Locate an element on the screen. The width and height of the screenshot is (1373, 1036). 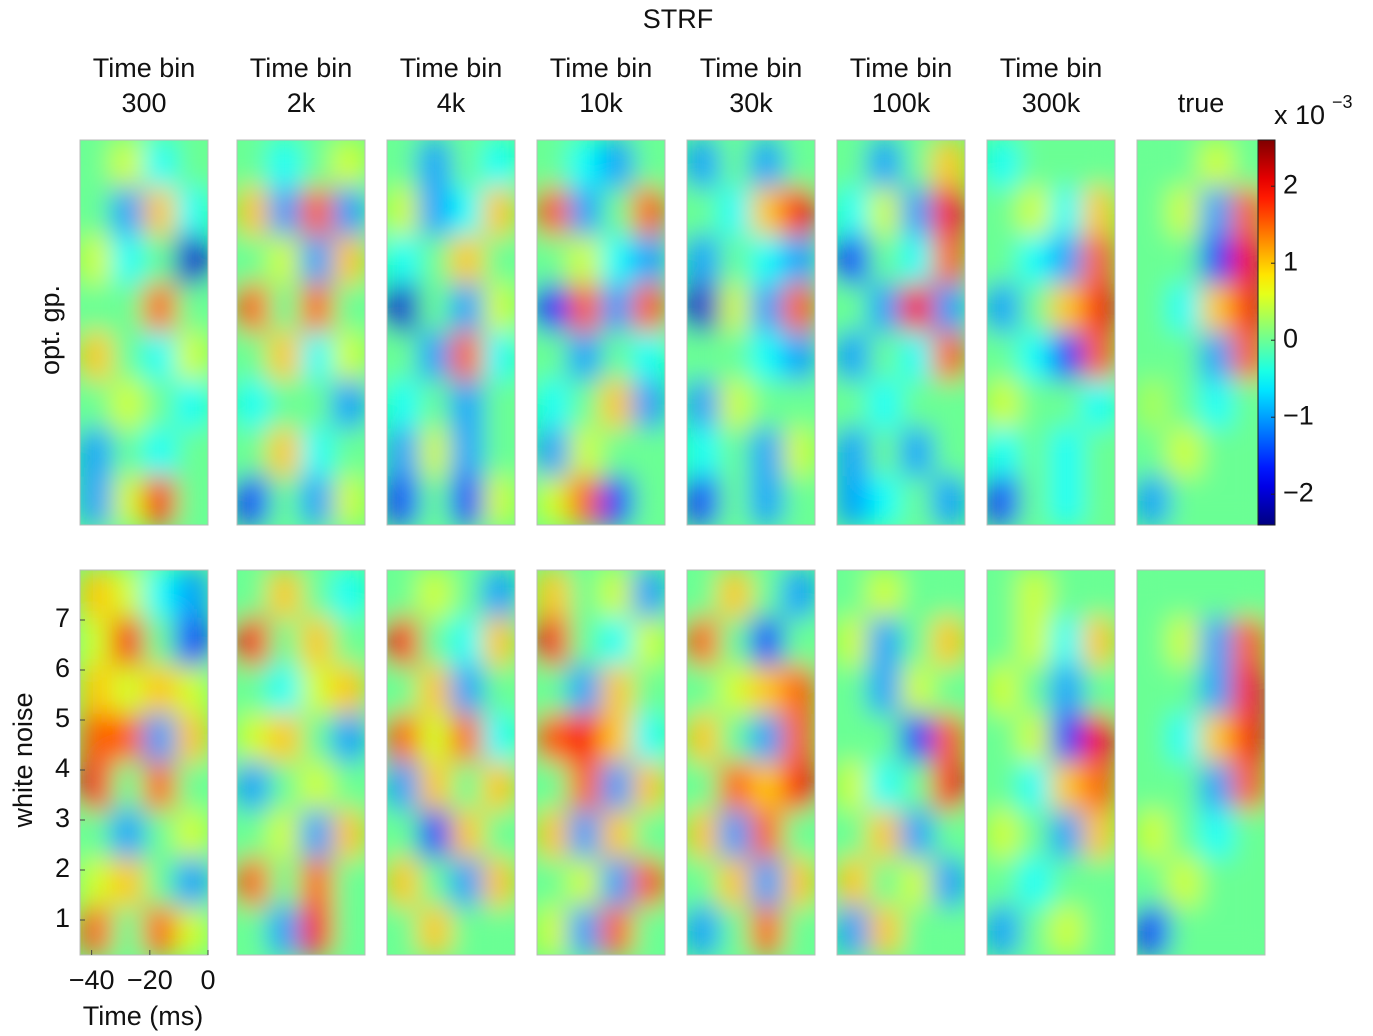
y-tick-label: 3 is located at coordinates (62, 818).